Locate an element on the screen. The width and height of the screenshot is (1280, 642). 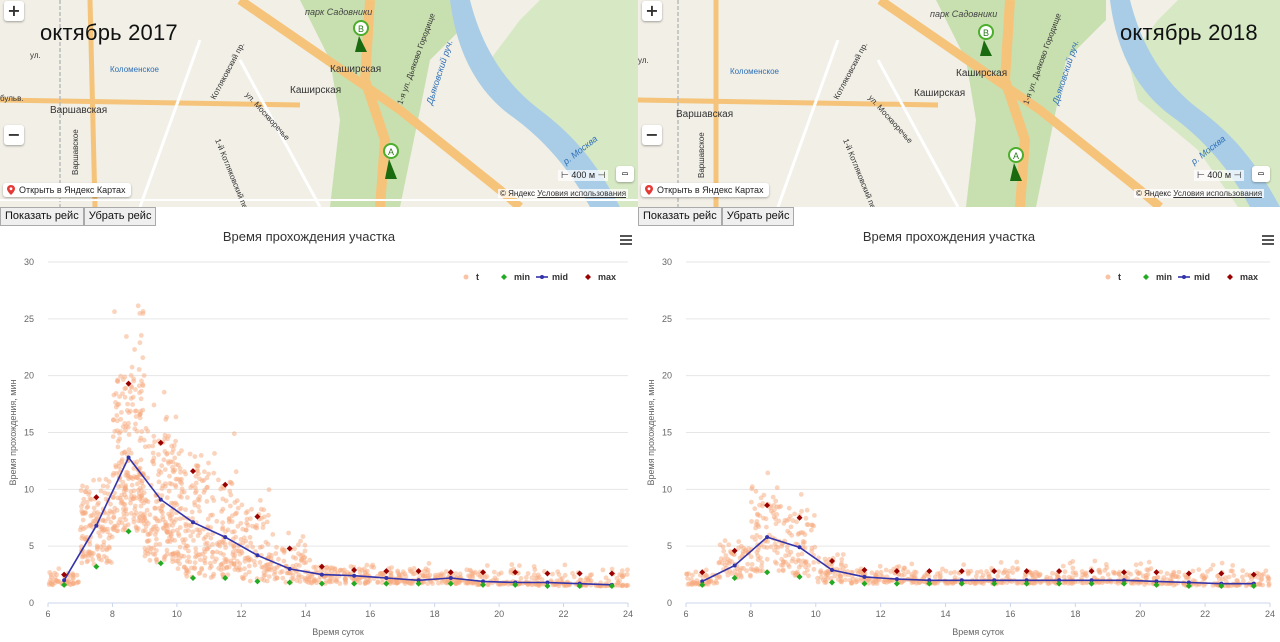
marker-a: A is located at coordinates (391, 161).